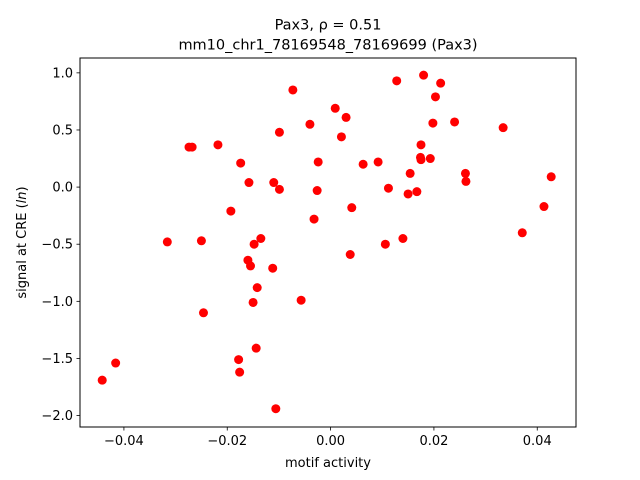 Image resolution: width=640 pixels, height=480 pixels. I want to click on y-axis-label-prefix: signal at CRE (, so click(22, 250).